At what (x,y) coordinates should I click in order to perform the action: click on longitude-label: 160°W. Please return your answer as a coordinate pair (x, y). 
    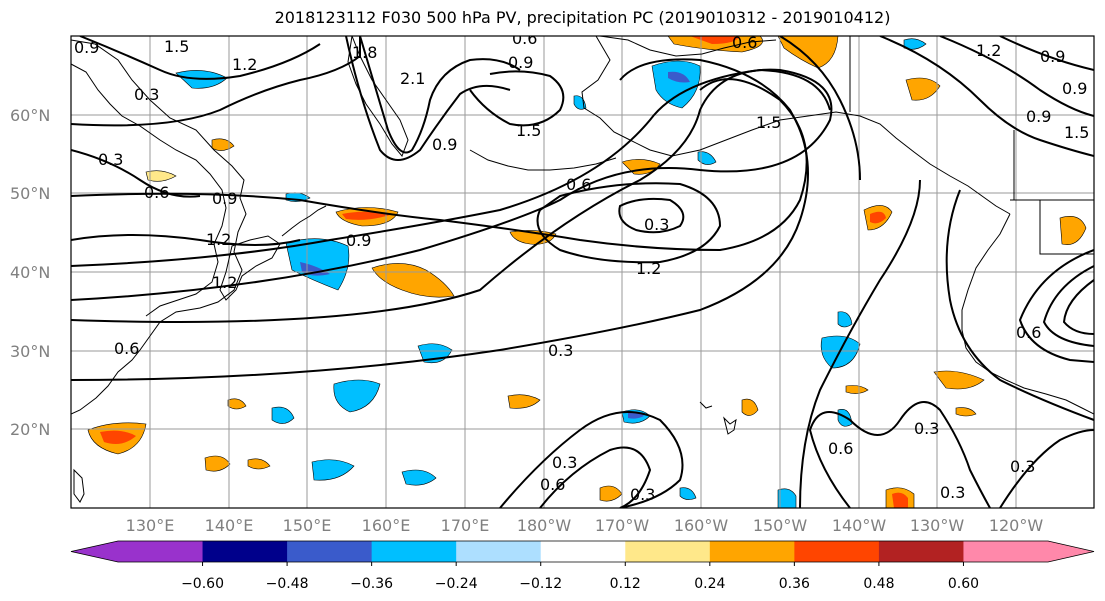
    Looking at the image, I should click on (701, 525).